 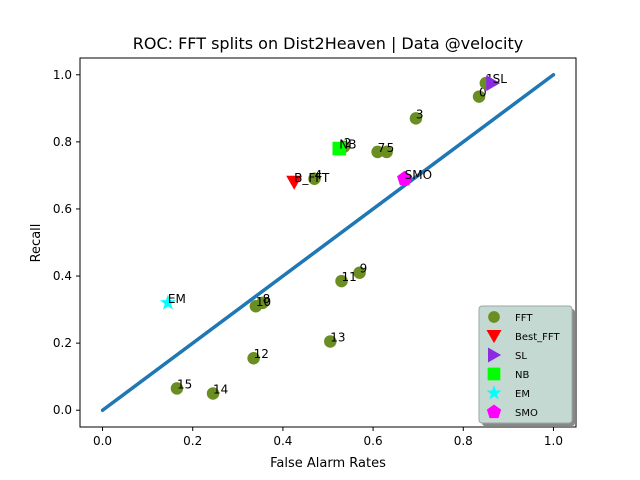 I want to click on x-tick-label: 0.2, so click(x=192, y=441).